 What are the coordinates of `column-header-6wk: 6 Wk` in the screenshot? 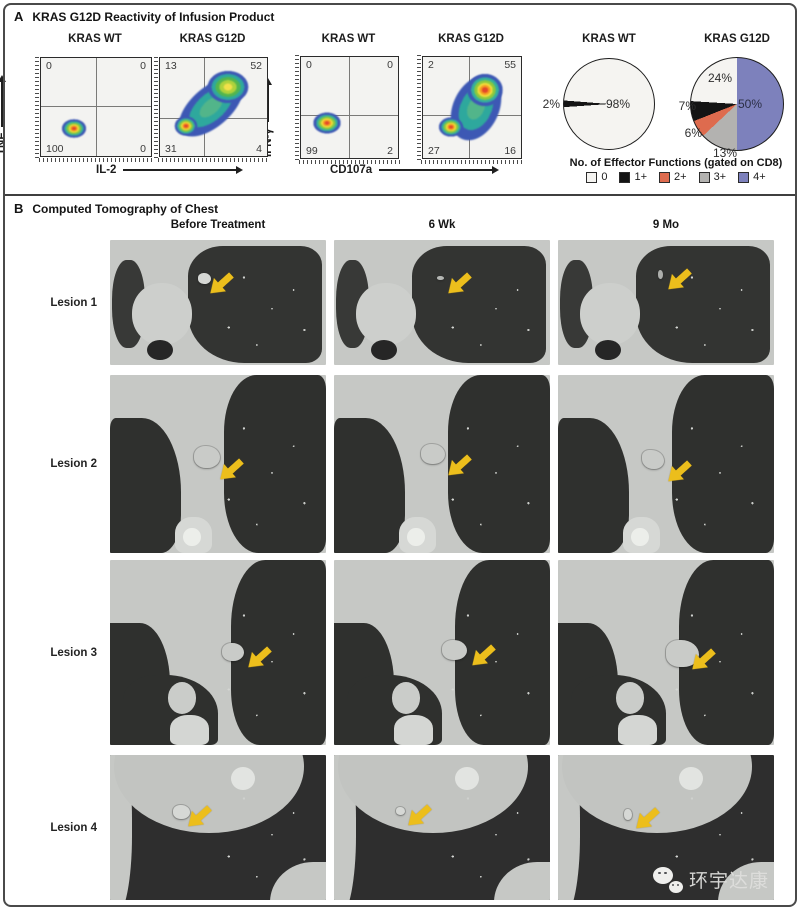 It's located at (442, 225).